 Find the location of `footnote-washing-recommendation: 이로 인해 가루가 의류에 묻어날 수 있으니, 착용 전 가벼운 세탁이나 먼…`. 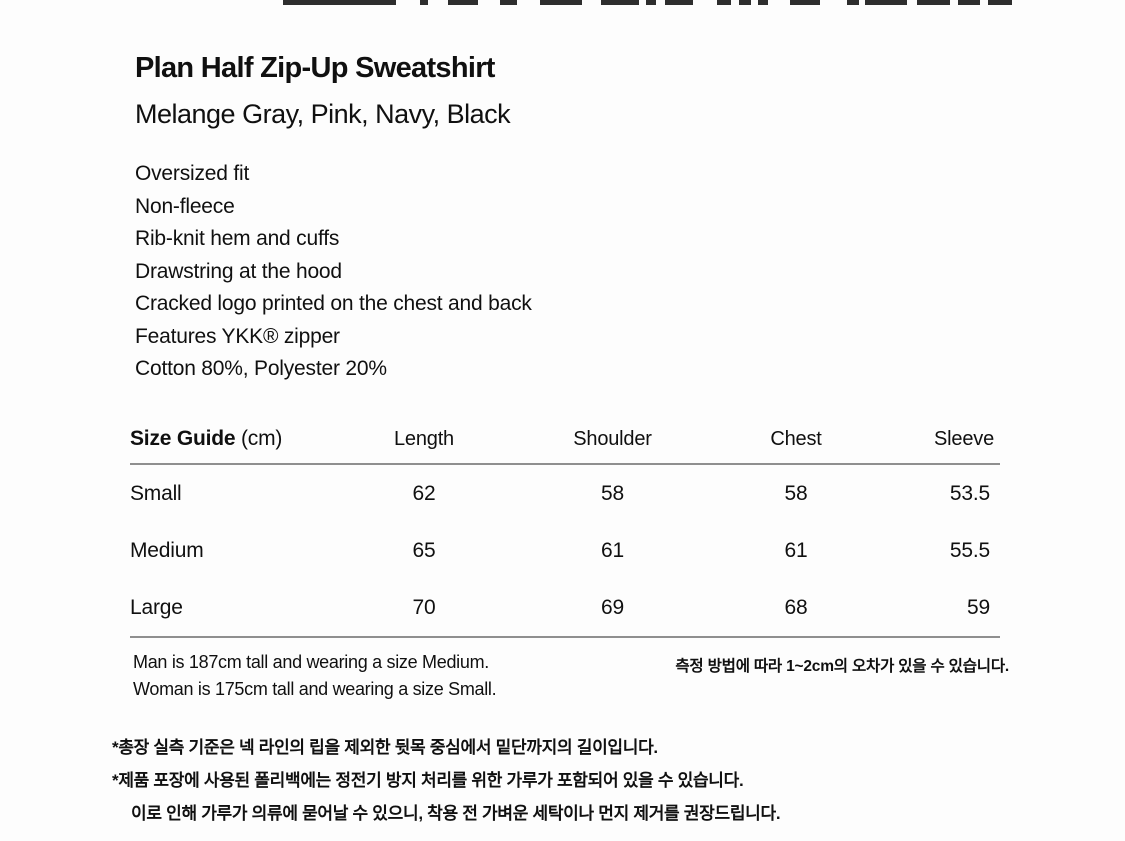

footnote-washing-recommendation: 이로 인해 가루가 의류에 묻어날 수 있으니, 착용 전 가벼운 세탁이나 먼… is located at coordinates (456, 813).